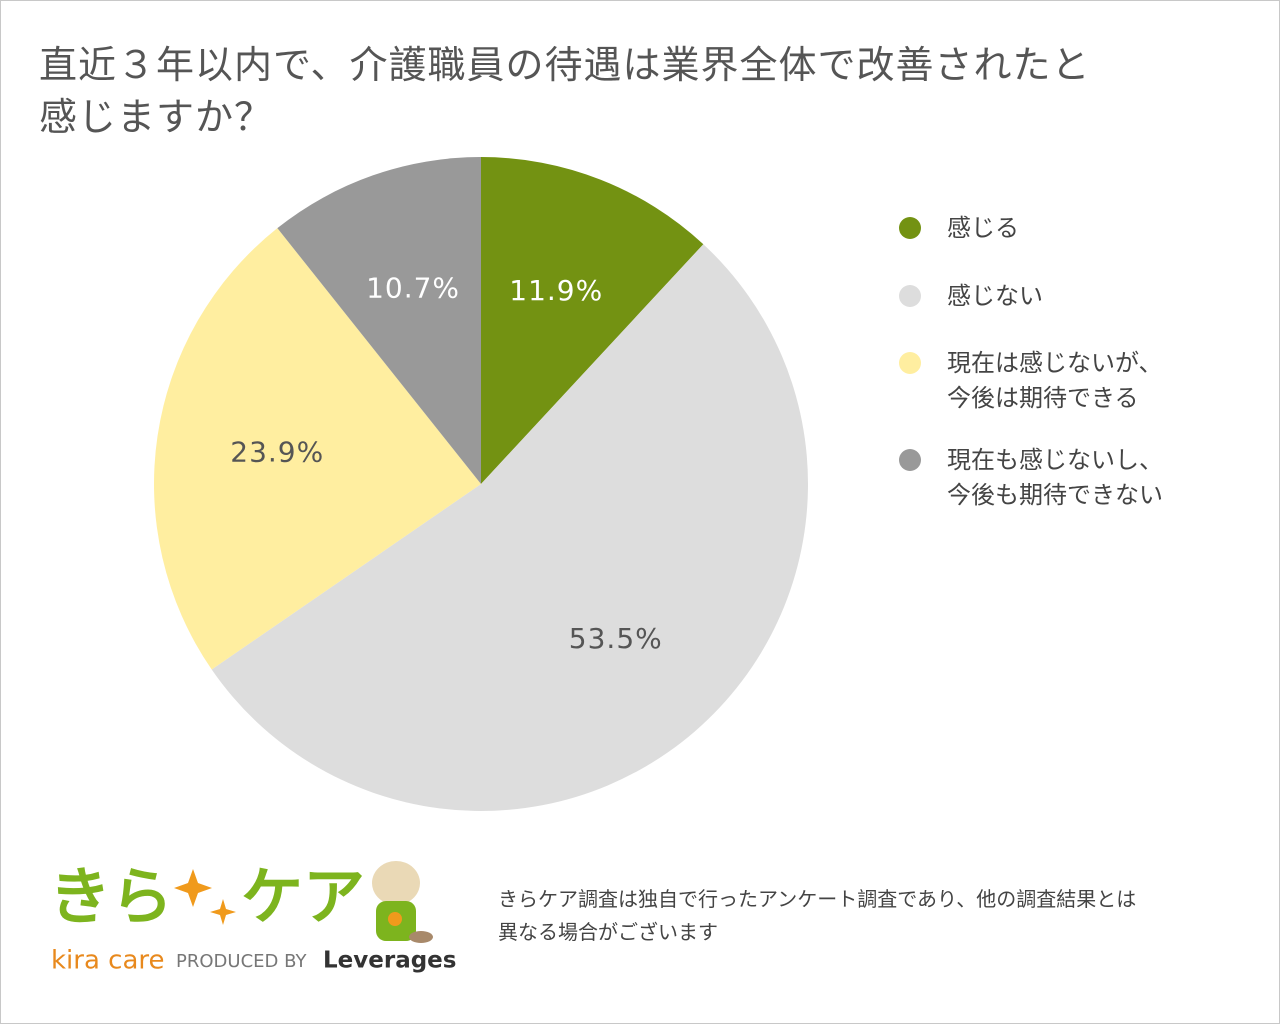 The height and width of the screenshot is (1024, 1280). Describe the element at coordinates (303, 896) in the screenshot. I see `logo-text: ケア` at that location.